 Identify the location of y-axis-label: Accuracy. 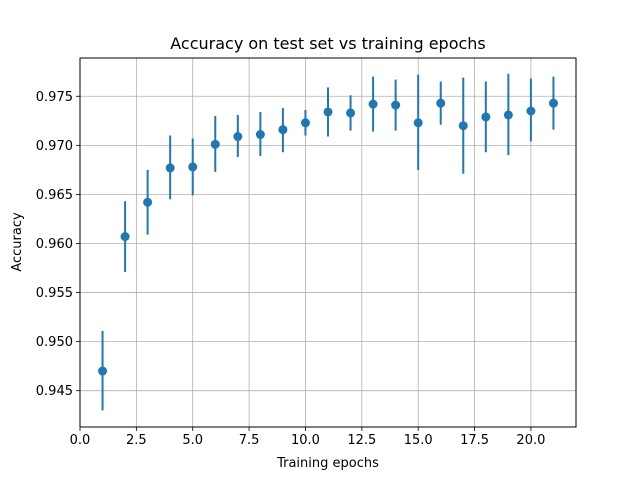
(17, 242).